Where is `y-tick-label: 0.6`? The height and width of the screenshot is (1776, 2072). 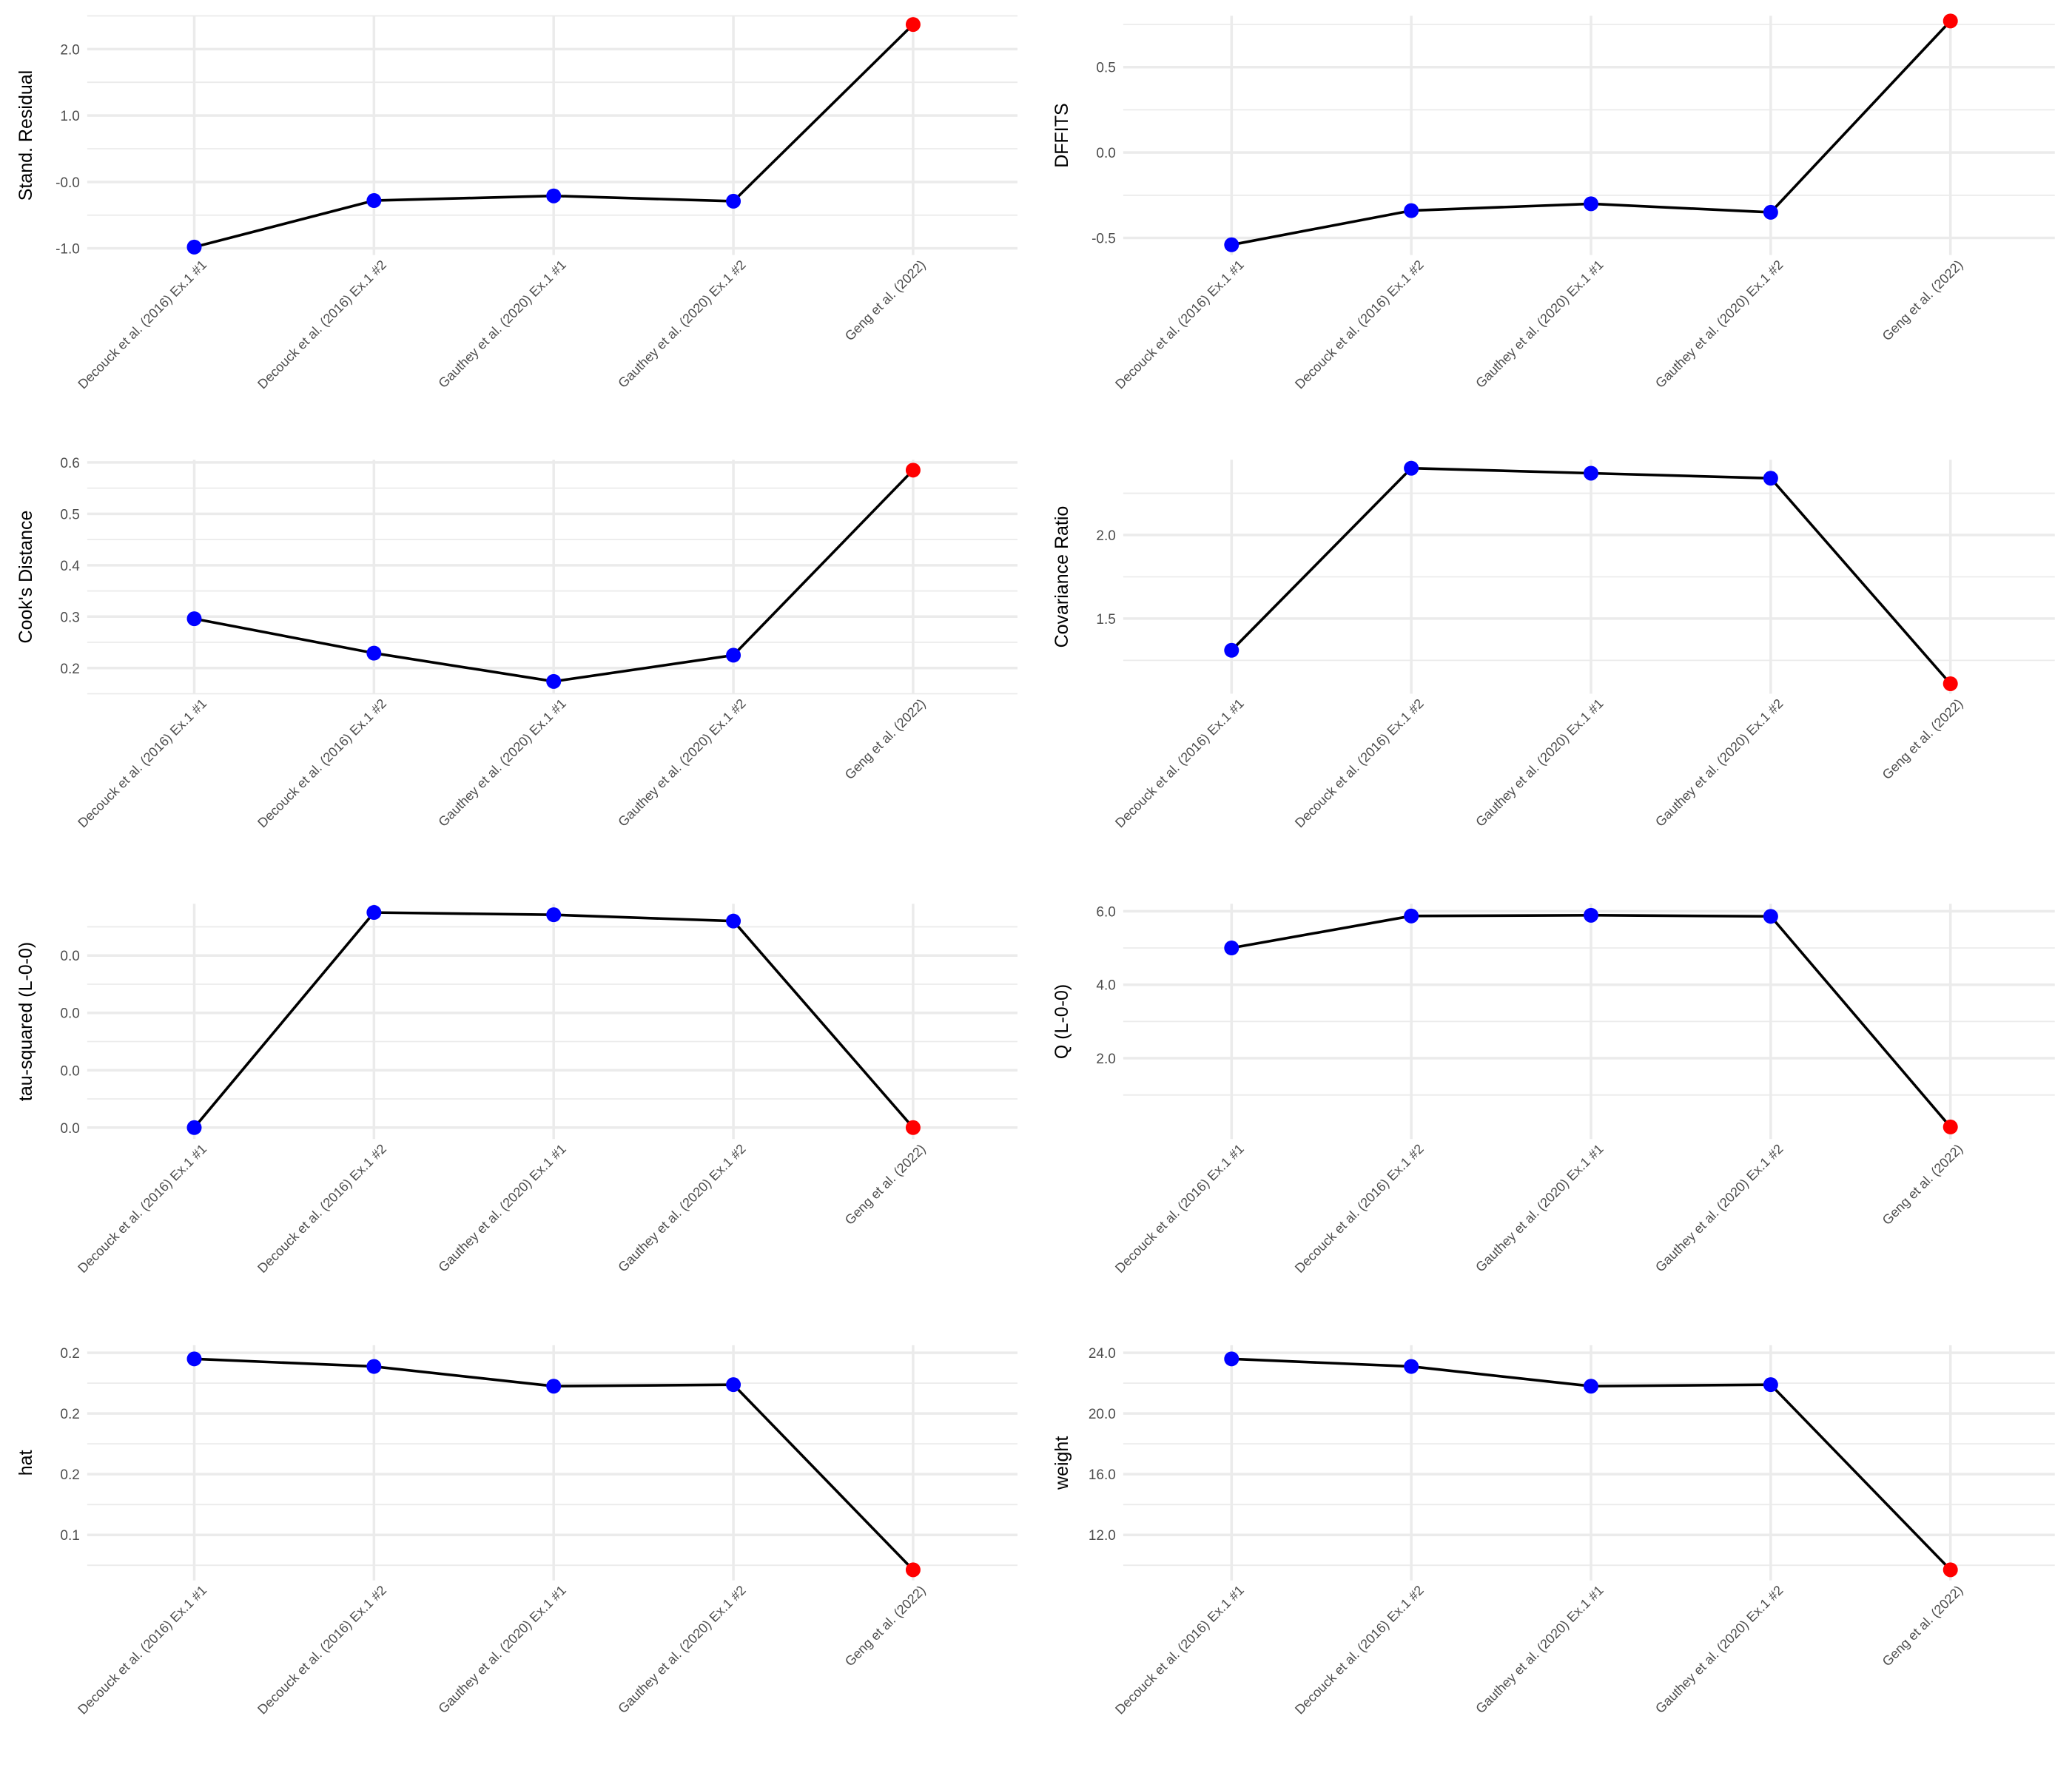 y-tick-label: 0.6 is located at coordinates (69, 463).